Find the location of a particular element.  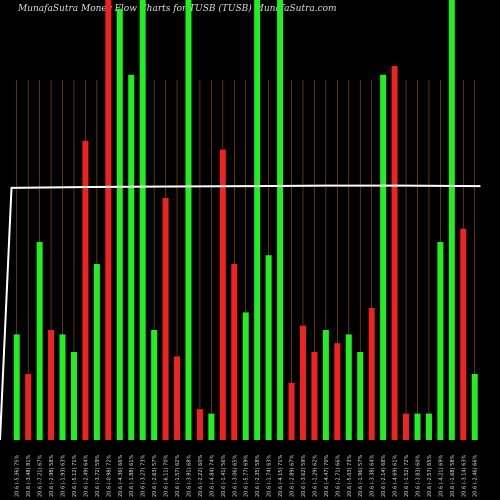

x-tick-label: 20.6 (-3.83) 60% is located at coordinates (418, 475).